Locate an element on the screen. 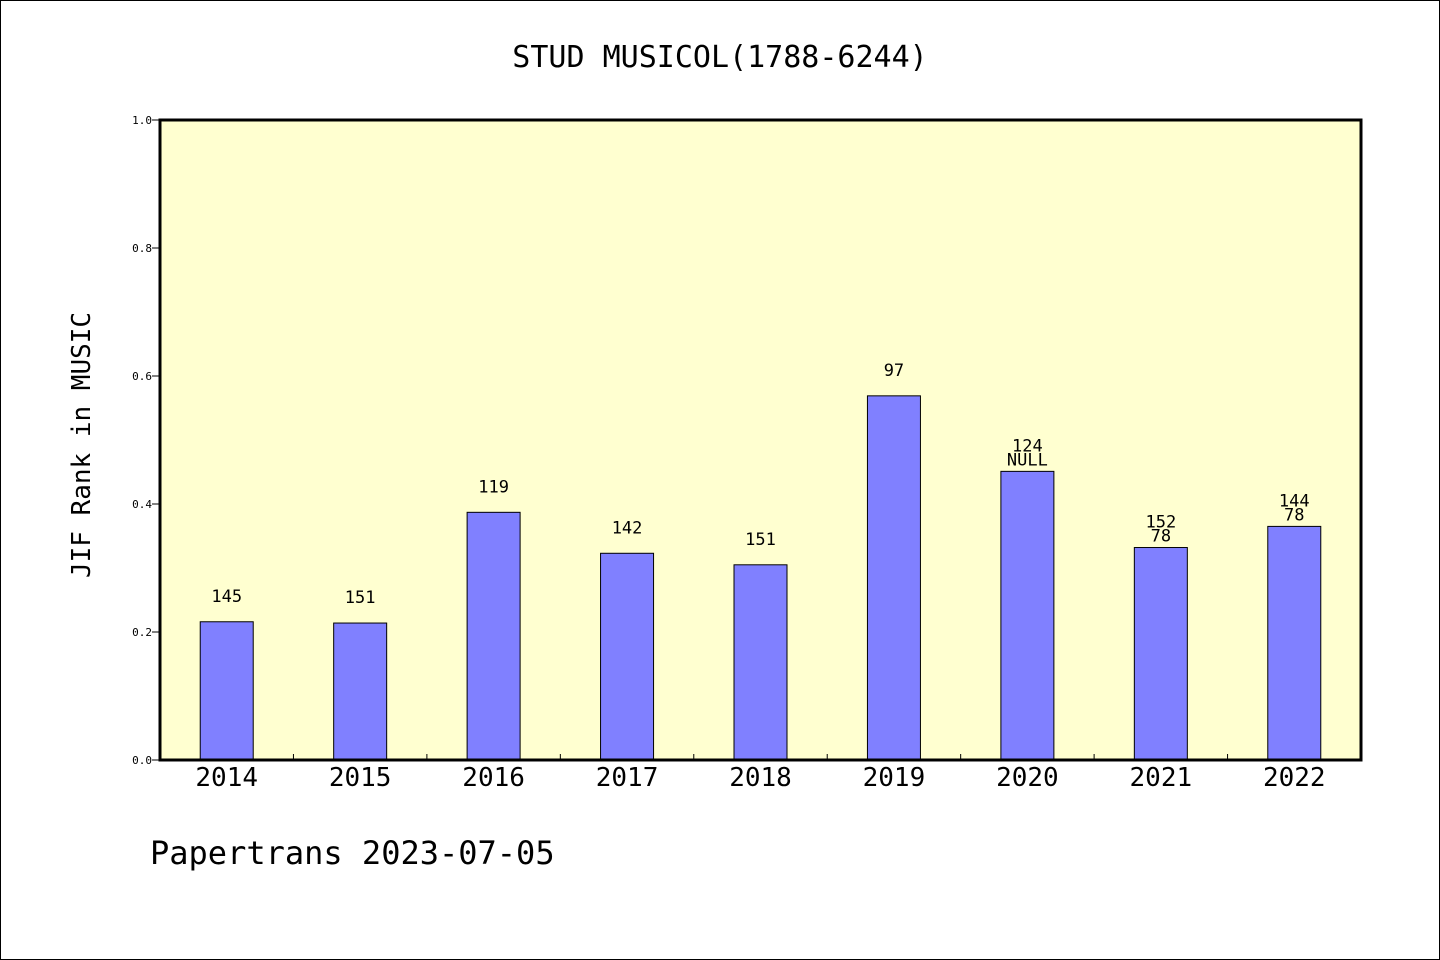  x-tick-label: 2022 is located at coordinates (1294, 778).